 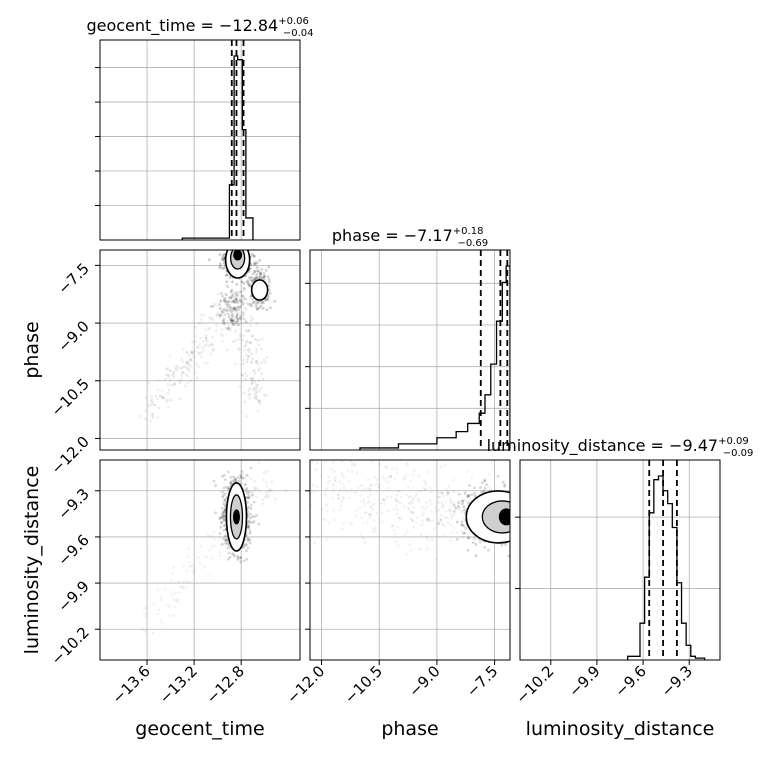 I want to click on panel-geocent-time-vs-luminosity-distance, so click(x=198, y=562).